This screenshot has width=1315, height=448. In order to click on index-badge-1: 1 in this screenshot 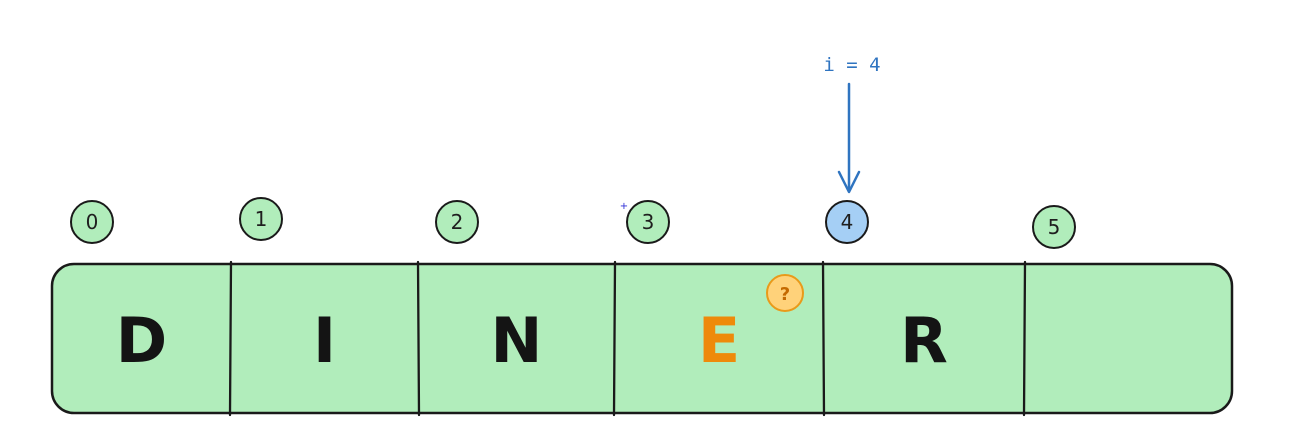, I will do `click(261, 219)`.